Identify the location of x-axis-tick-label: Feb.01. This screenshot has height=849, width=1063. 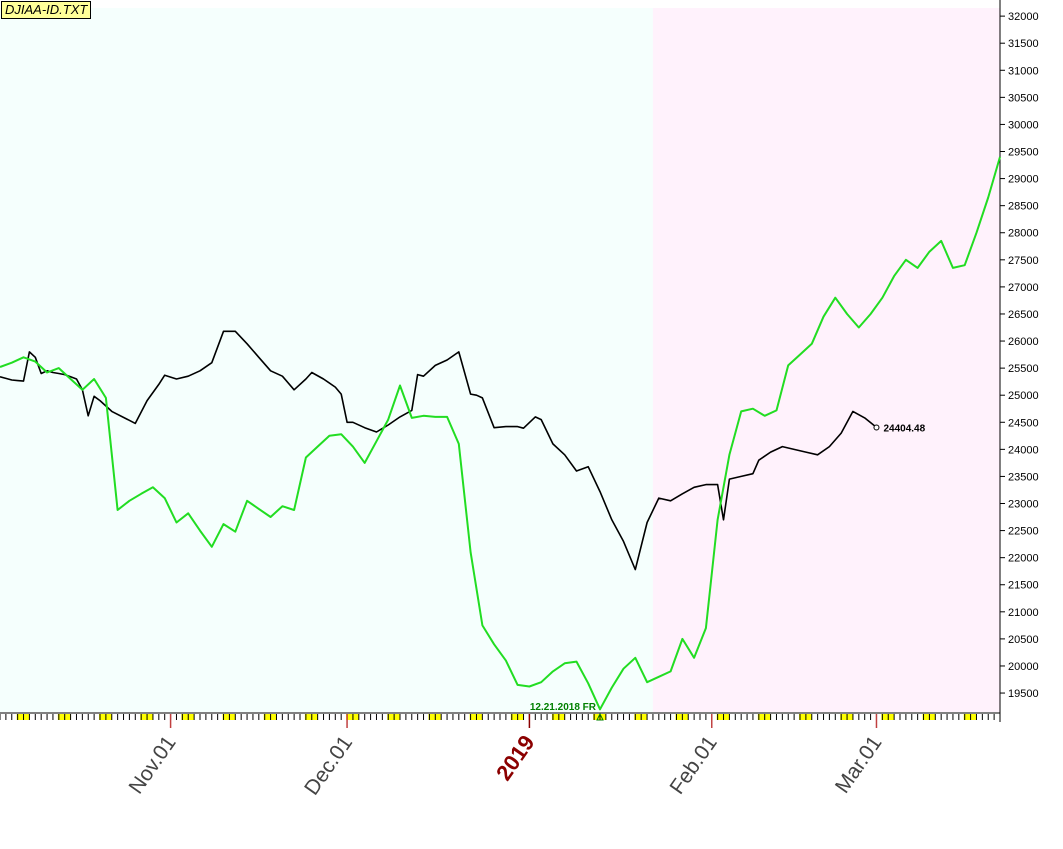
(694, 765).